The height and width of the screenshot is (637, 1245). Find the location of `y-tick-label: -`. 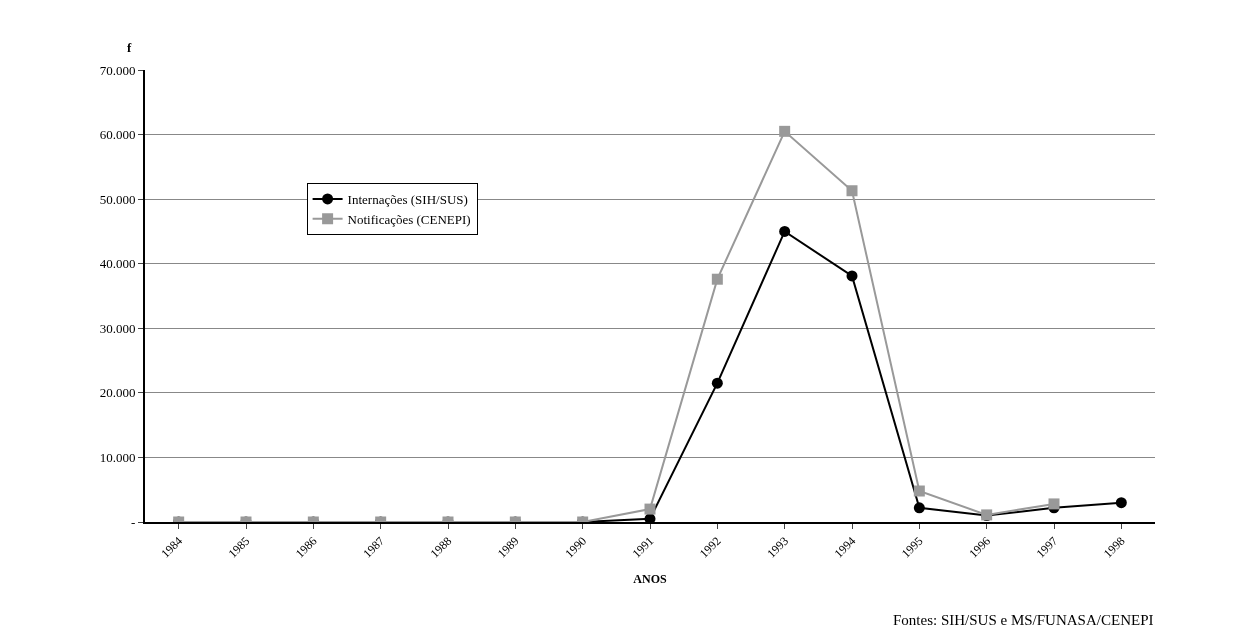

y-tick-label: - is located at coordinates (133, 522).